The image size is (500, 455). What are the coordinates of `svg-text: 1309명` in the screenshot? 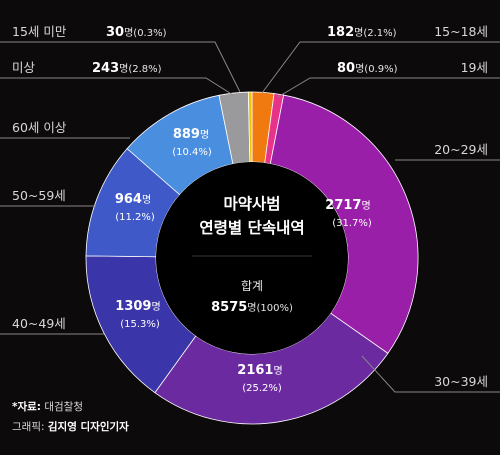 It's located at (137, 306).